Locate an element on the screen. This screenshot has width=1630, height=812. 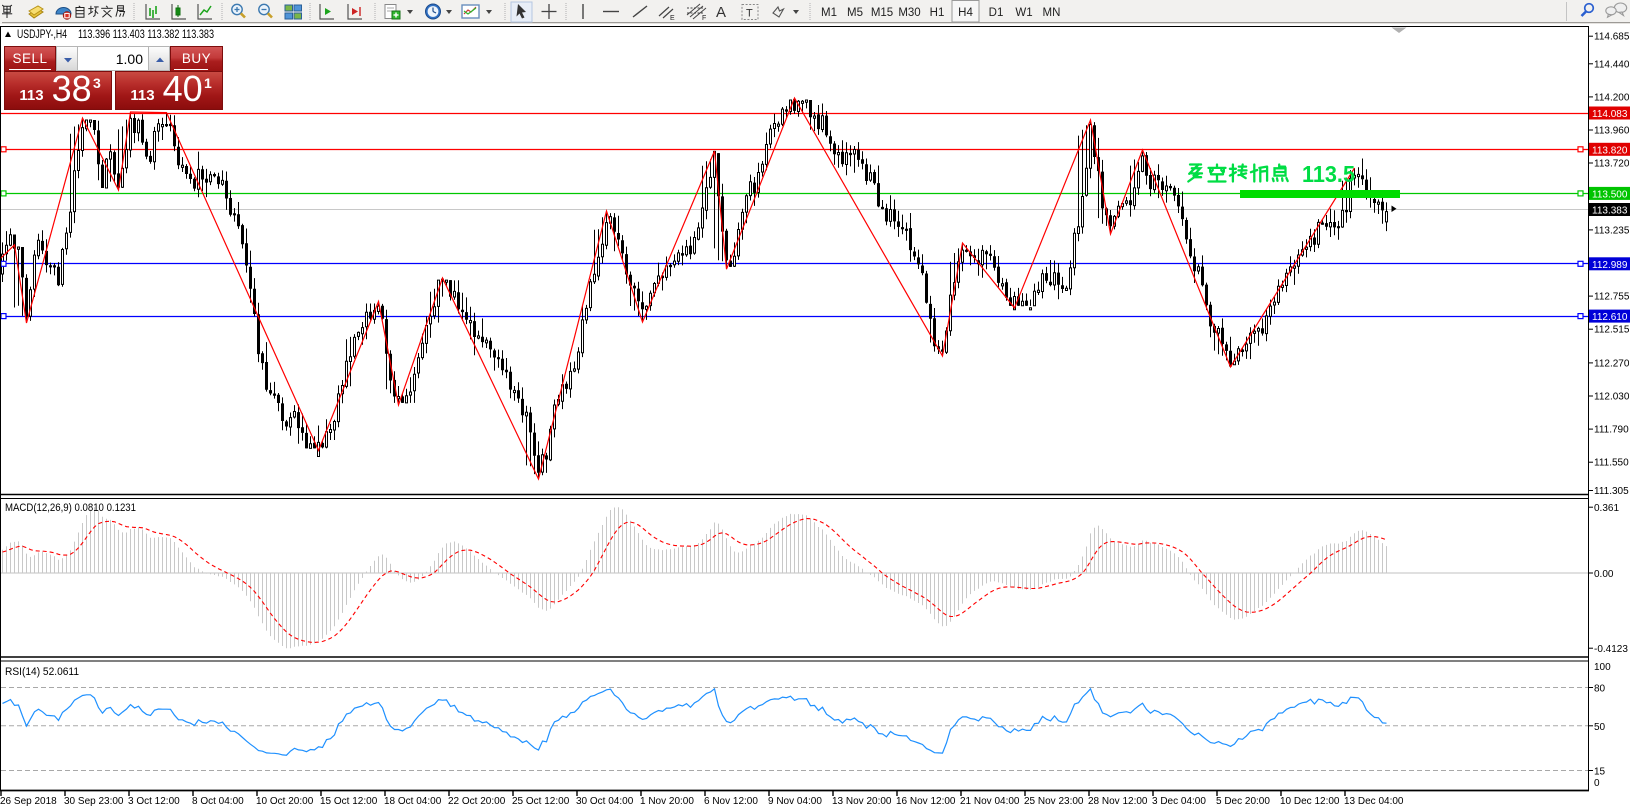
svg-text: 114.083 is located at coordinates (1610, 114).